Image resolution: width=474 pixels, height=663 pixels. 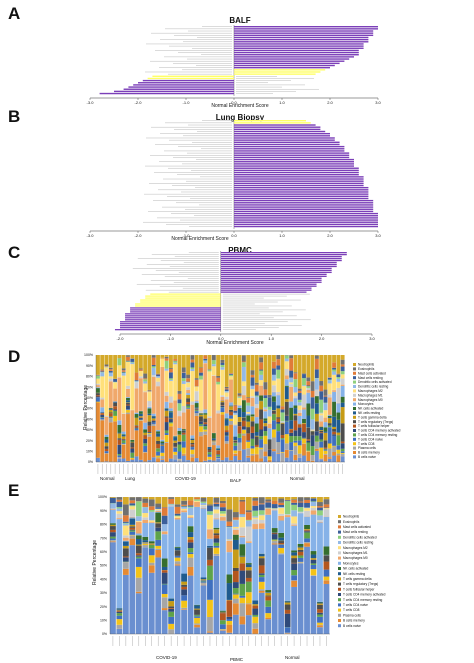 I want to click on legend-label: Eosinophils, so click(x=351, y=522).